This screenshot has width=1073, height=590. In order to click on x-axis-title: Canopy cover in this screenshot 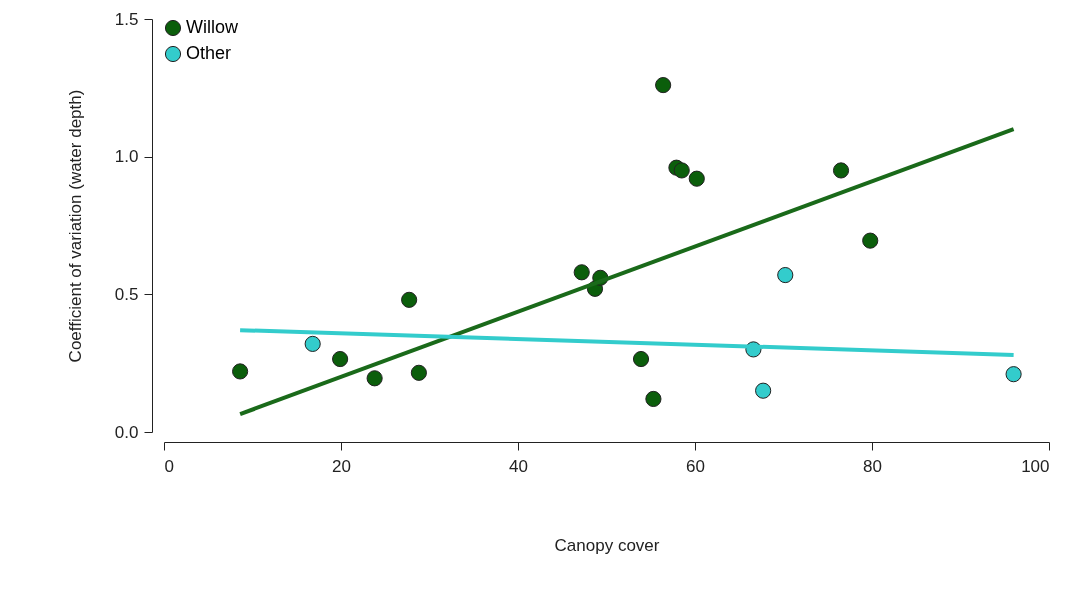, I will do `click(607, 545)`.